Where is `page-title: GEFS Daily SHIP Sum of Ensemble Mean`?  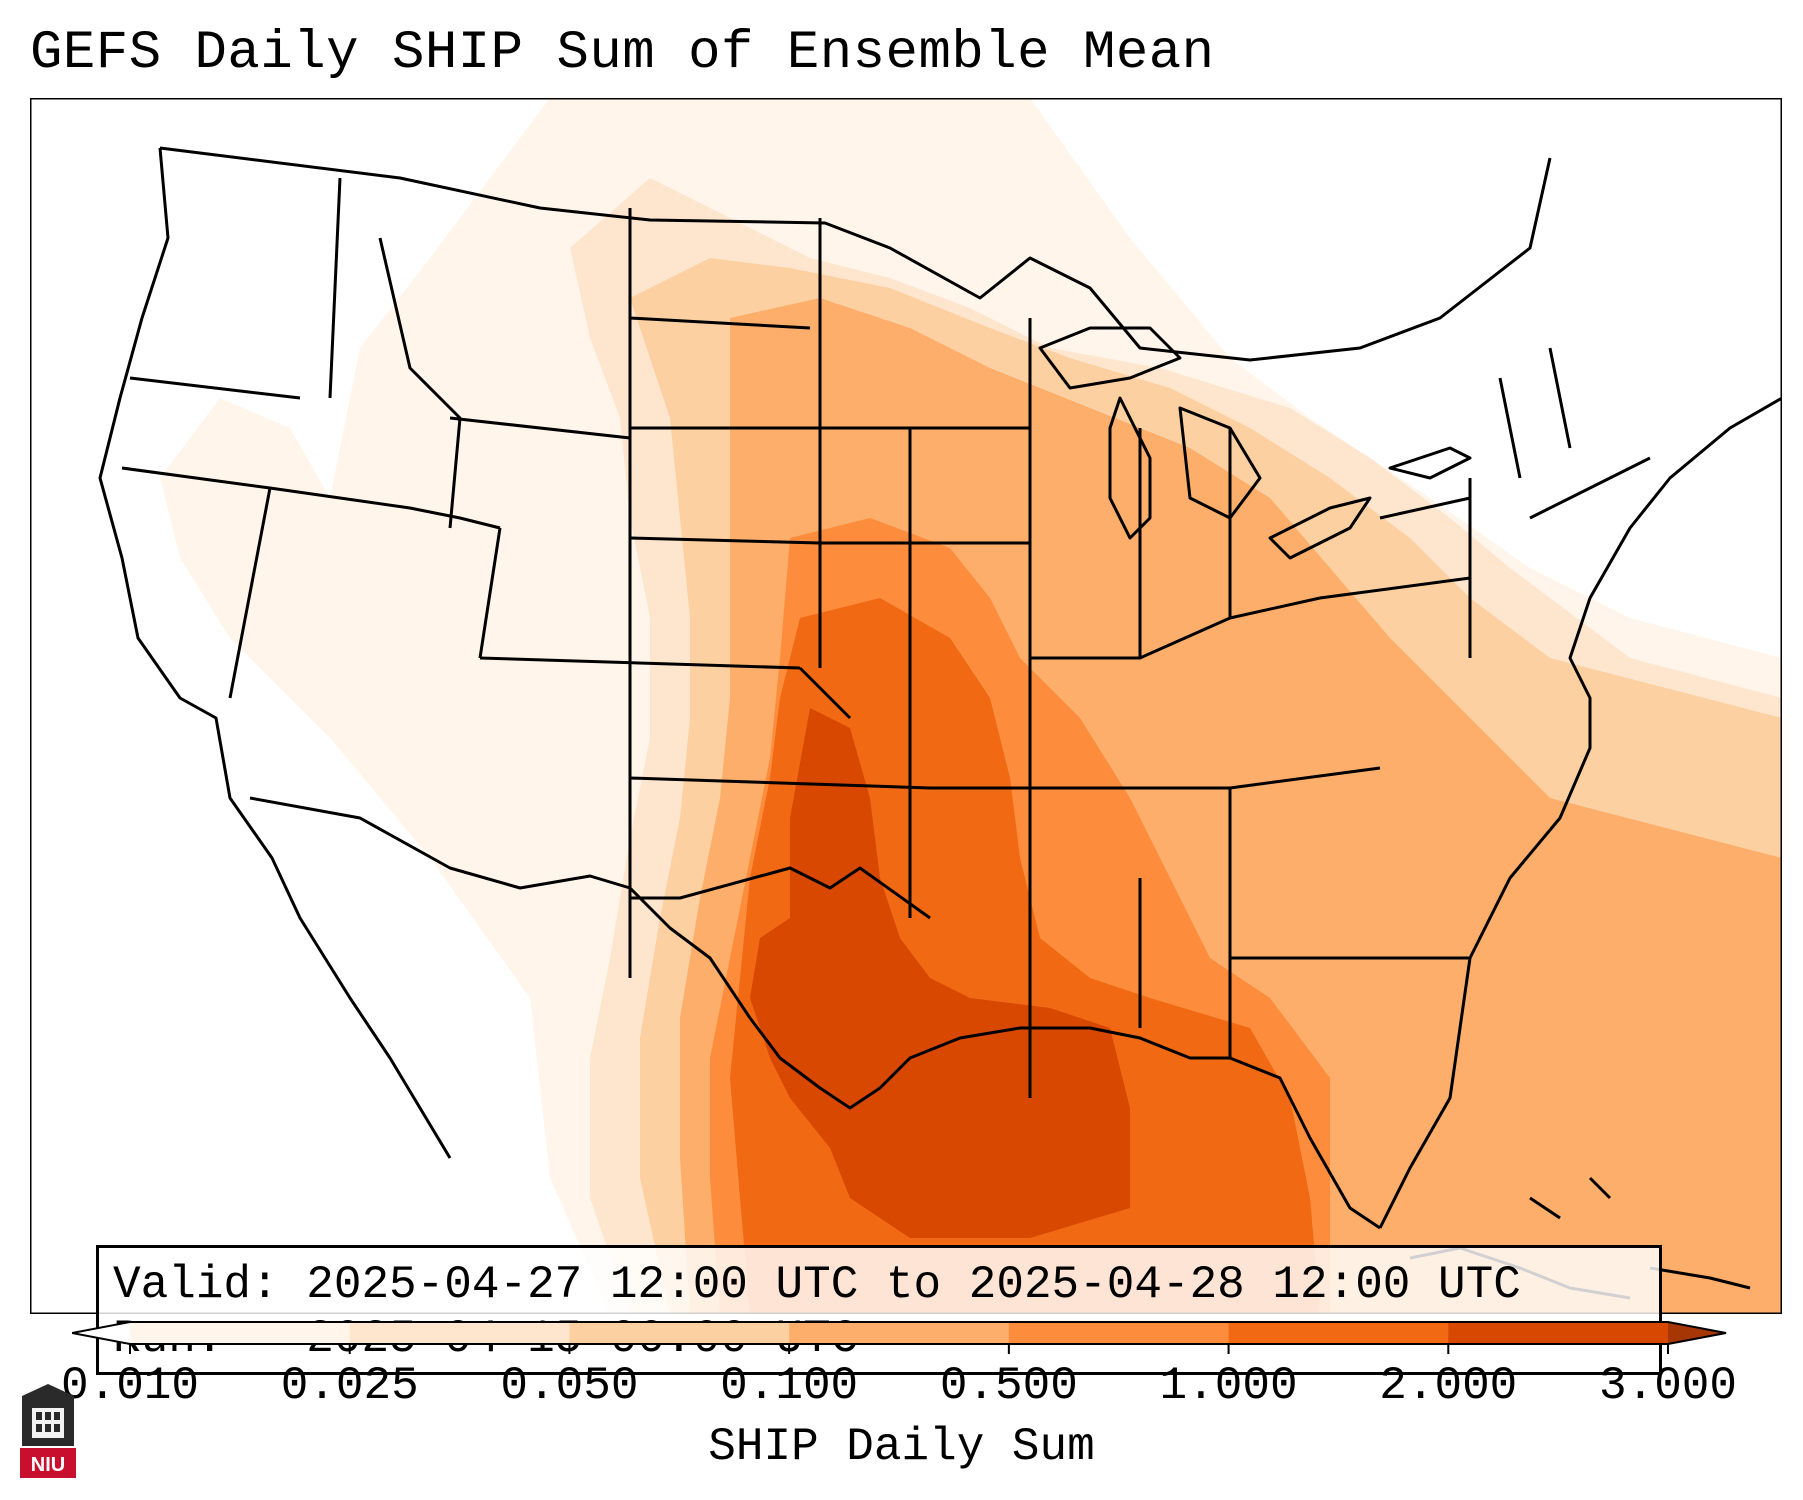
page-title: GEFS Daily SHIP Sum of Ensemble Mean is located at coordinates (622, 53).